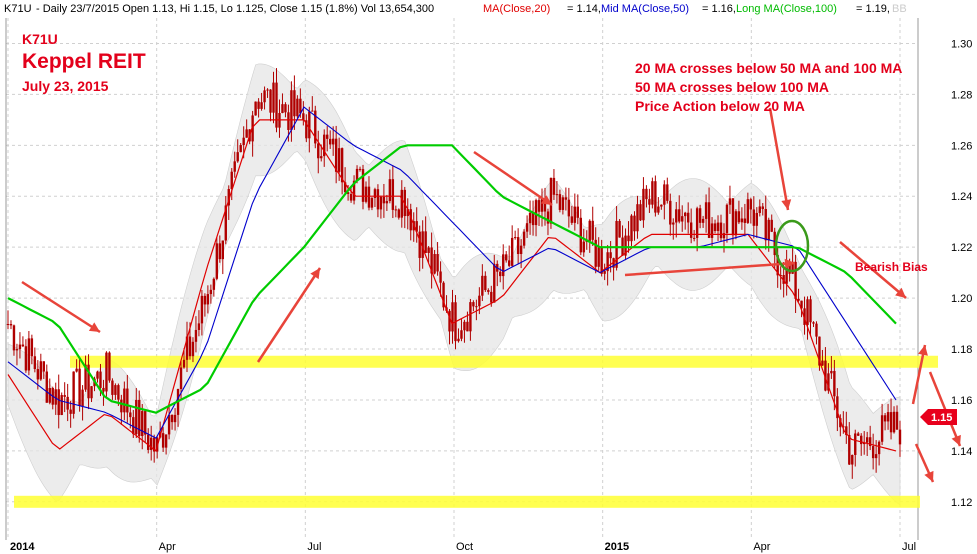 The width and height of the screenshot is (977, 554). Describe the element at coordinates (961, 350) in the screenshot. I see `y-tick-label: 1.18` at that location.